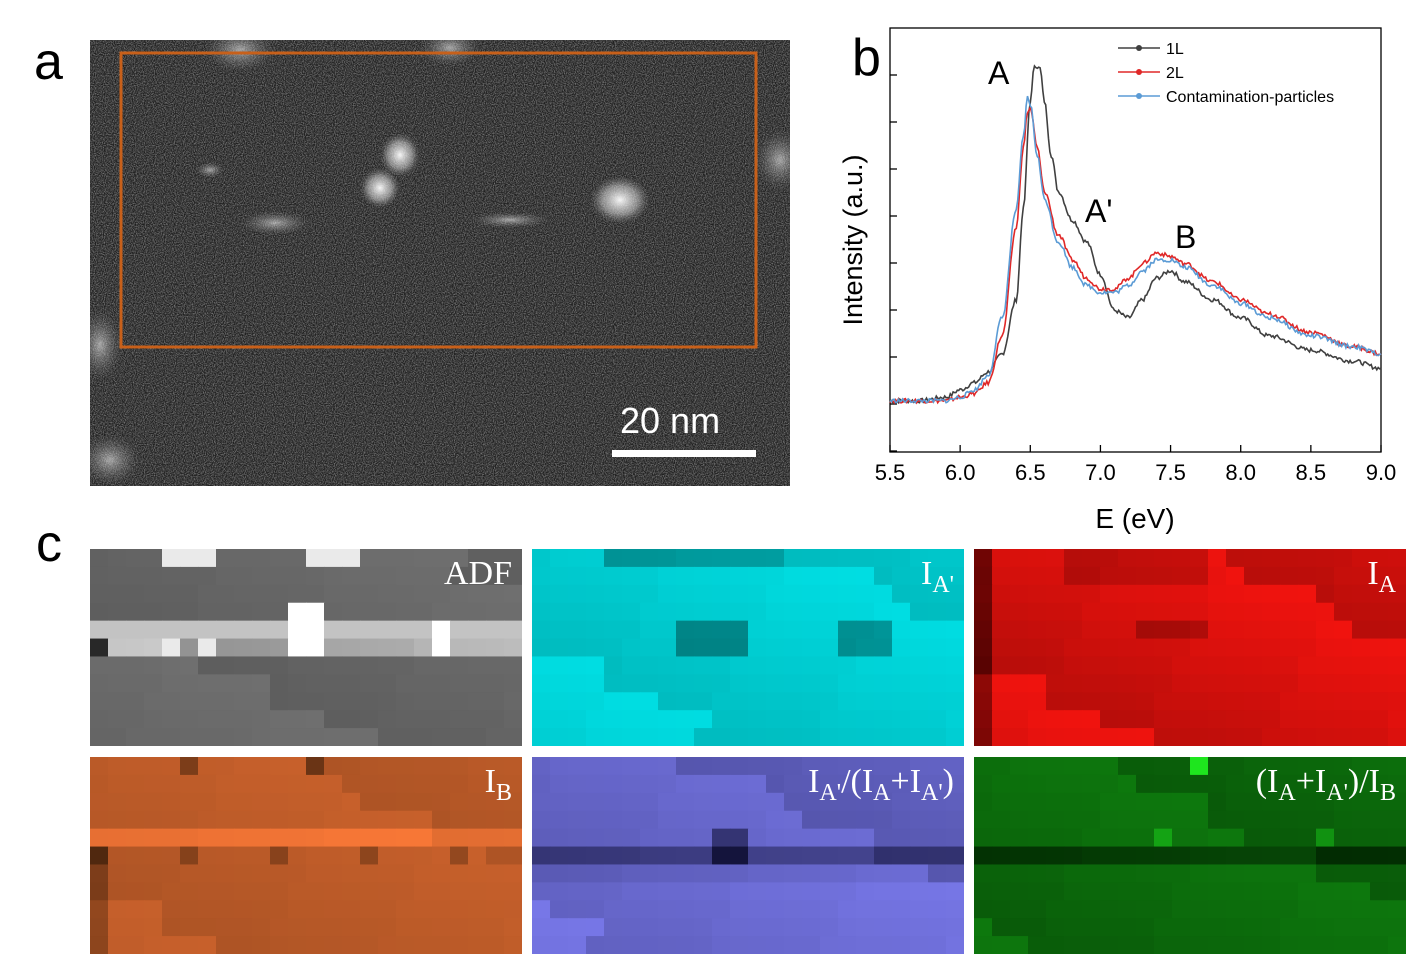  What do you see at coordinates (1325, 784) in the screenshot?
I see `map-label-ratio-b: (IA+IA')/IB` at bounding box center [1325, 784].